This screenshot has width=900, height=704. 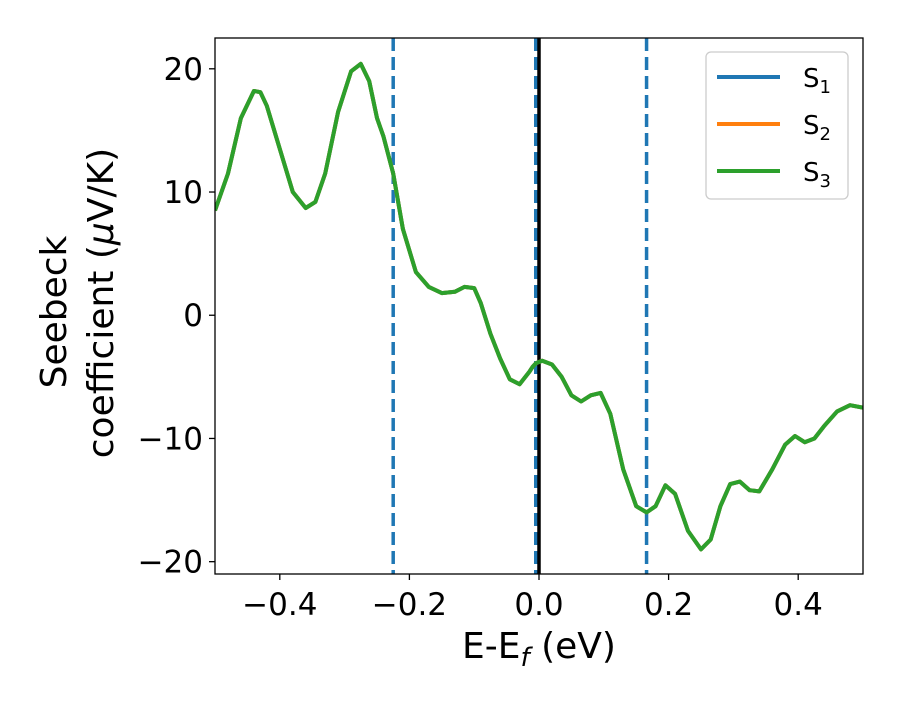 I want to click on x-tick-label: 0.2, so click(x=668, y=605).